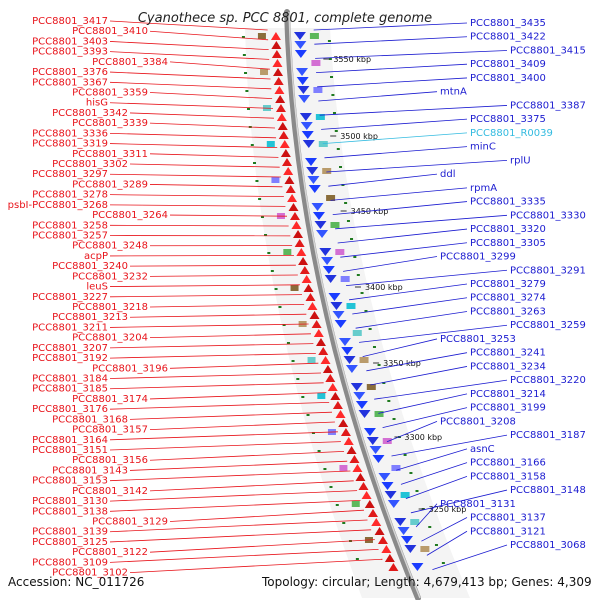 Image resolution: width=600 pixels, height=600 pixels. What do you see at coordinates (453, 92) in the screenshot?
I see `right-gene-label: mtnA` at bounding box center [453, 92].